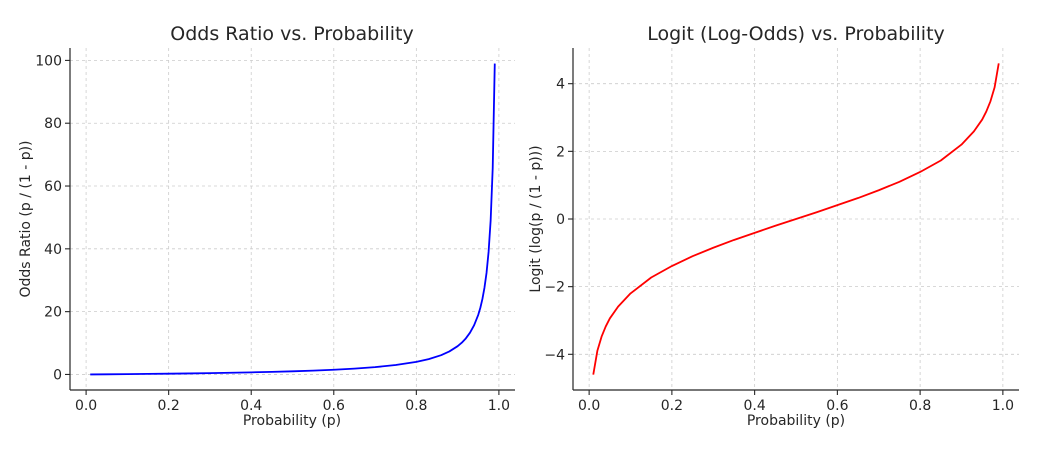 This screenshot has height=450, width=1060. What do you see at coordinates (796, 34) in the screenshot?
I see `chart-title: Logit (Log-Odds) vs. Probability` at bounding box center [796, 34].